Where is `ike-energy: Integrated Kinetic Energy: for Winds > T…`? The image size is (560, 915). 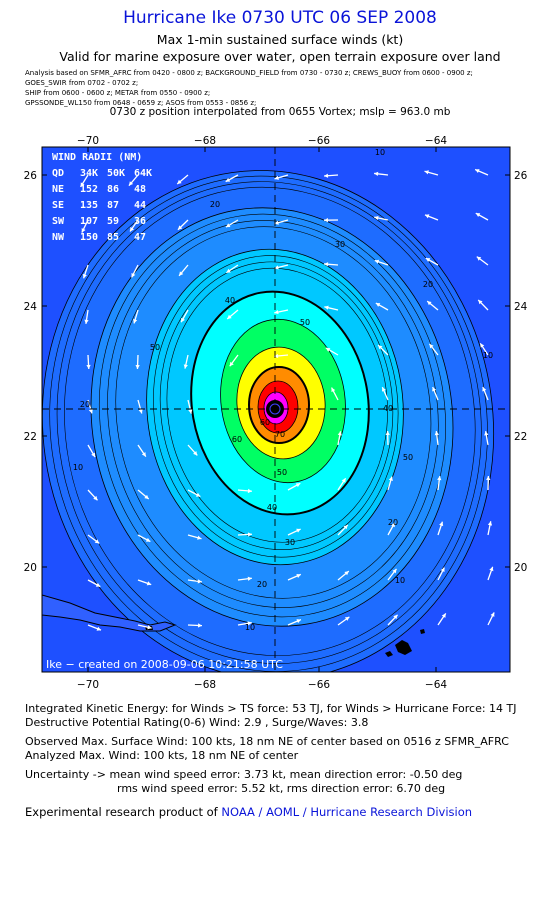
ike-energy: Integrated Kinetic Energy: for Winds > T… is located at coordinates (271, 708).